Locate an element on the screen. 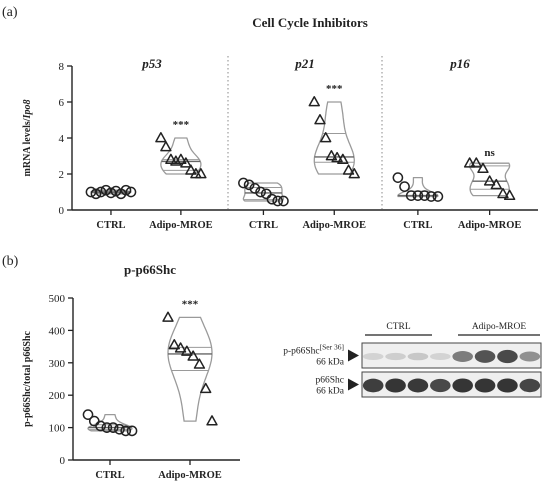 Image resolution: width=550 pixels, height=489 pixels. blot-row-label: p66Shc is located at coordinates (330, 381).